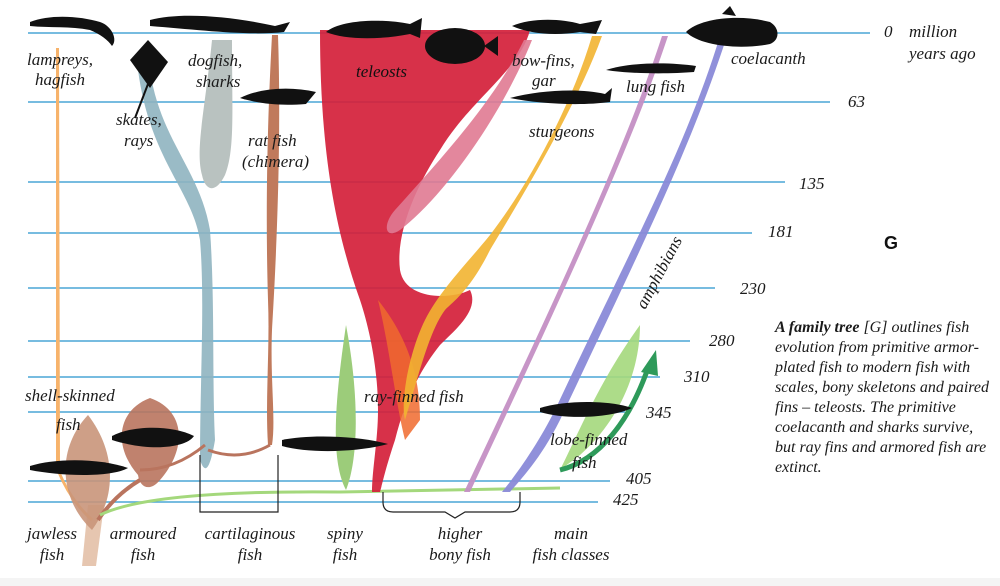 Image resolution: width=1000 pixels, height=586 pixels. What do you see at coordinates (139, 119) in the screenshot?
I see `label-skates: skates,` at bounding box center [139, 119].